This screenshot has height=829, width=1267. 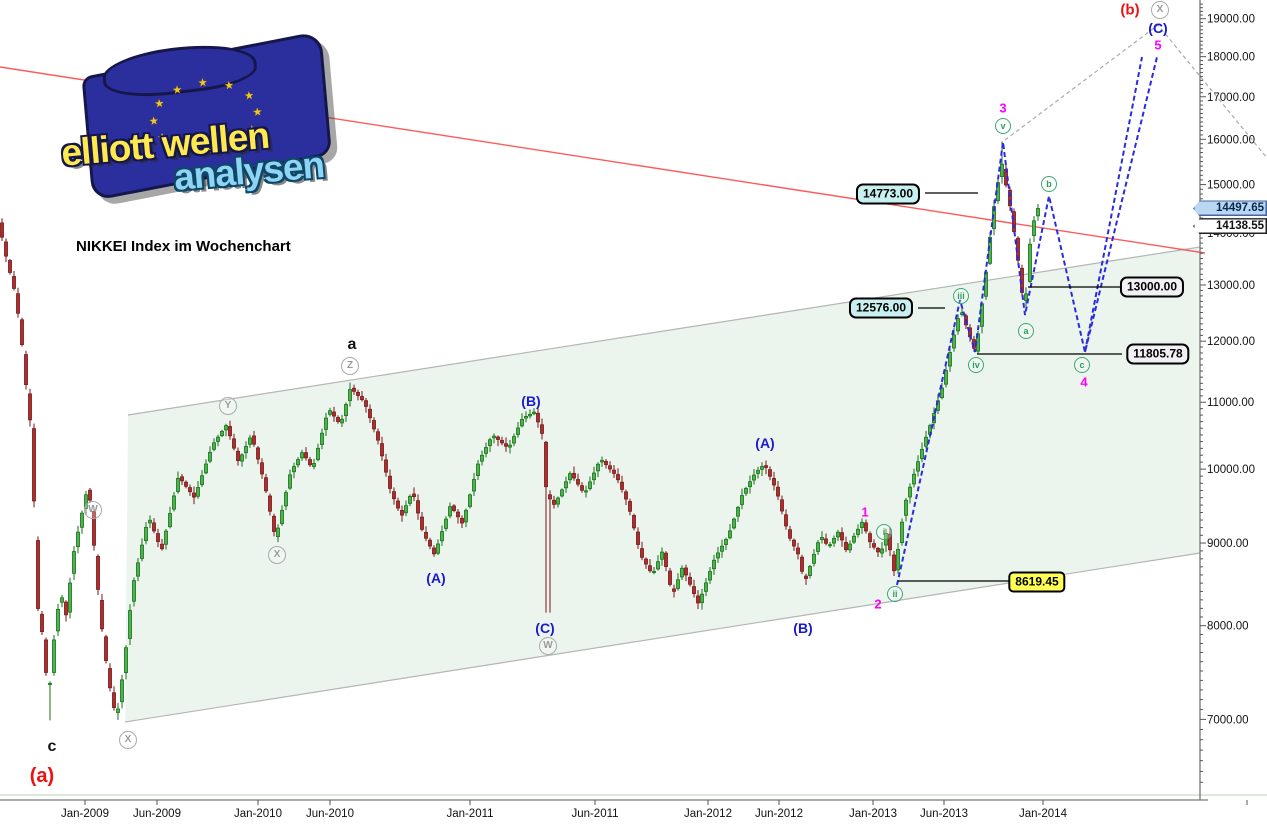 What do you see at coordinates (1084, 382) in the screenshot?
I see `wave-label-4: 4` at bounding box center [1084, 382].